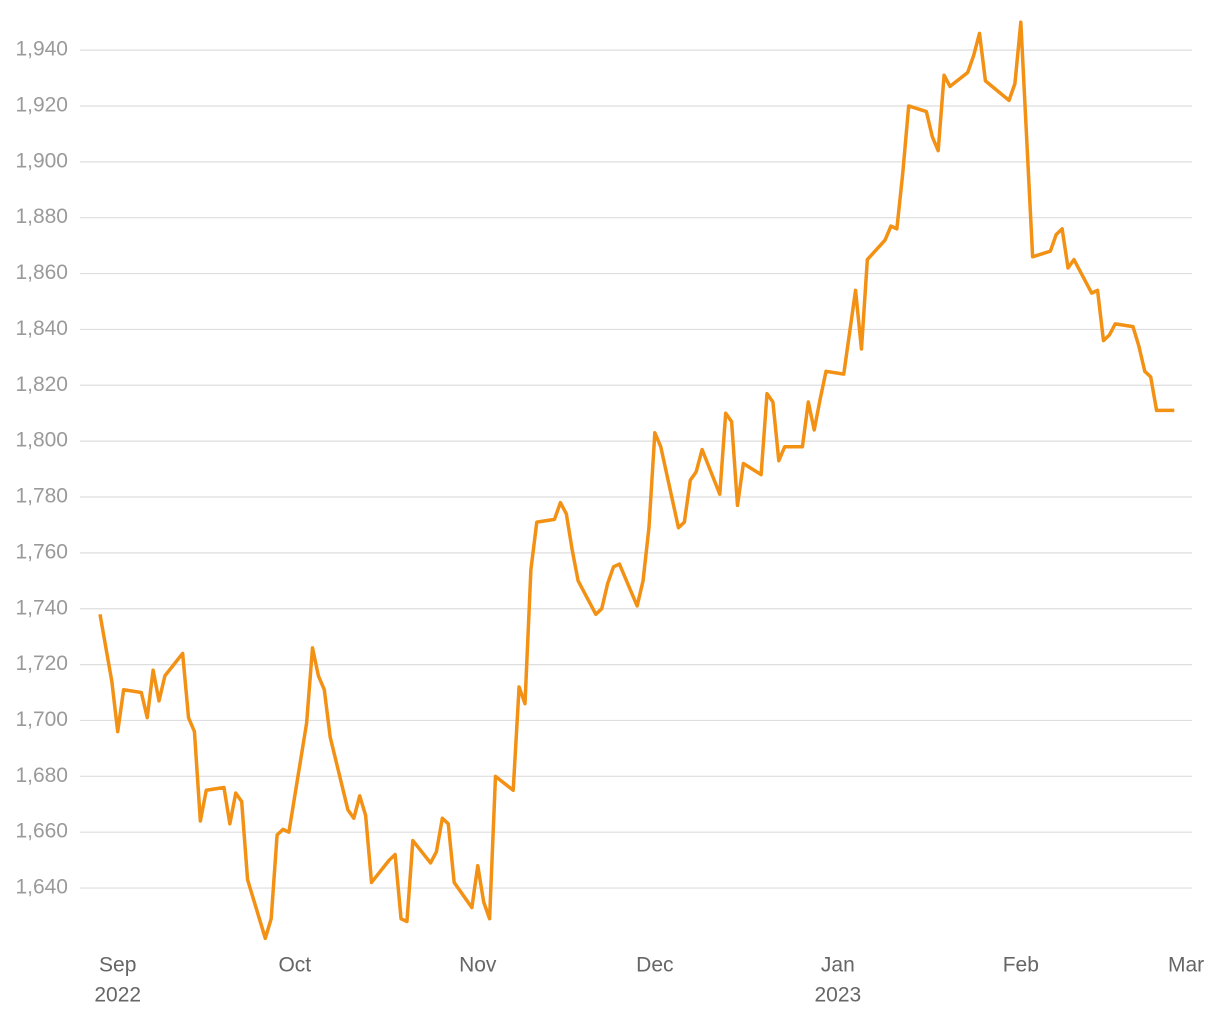 Image resolution: width=1220 pixels, height=1020 pixels. Describe the element at coordinates (294, 965) in the screenshot. I see `x-tick-label: Oct` at that location.